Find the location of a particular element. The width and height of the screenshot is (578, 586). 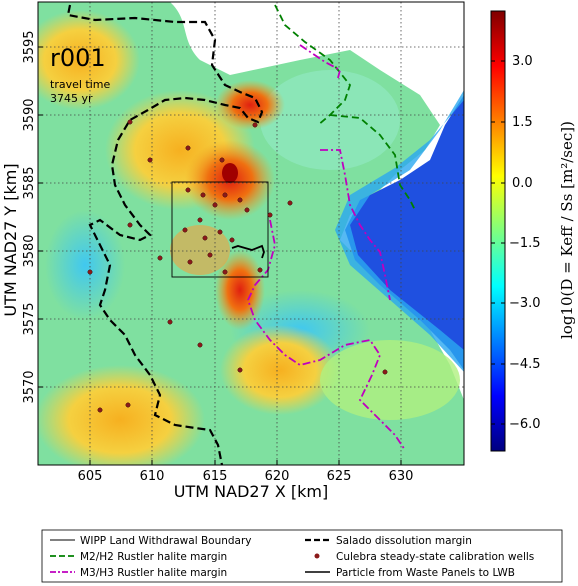

wipp-land-withdrawal-boundary is located at coordinates (220, 229).